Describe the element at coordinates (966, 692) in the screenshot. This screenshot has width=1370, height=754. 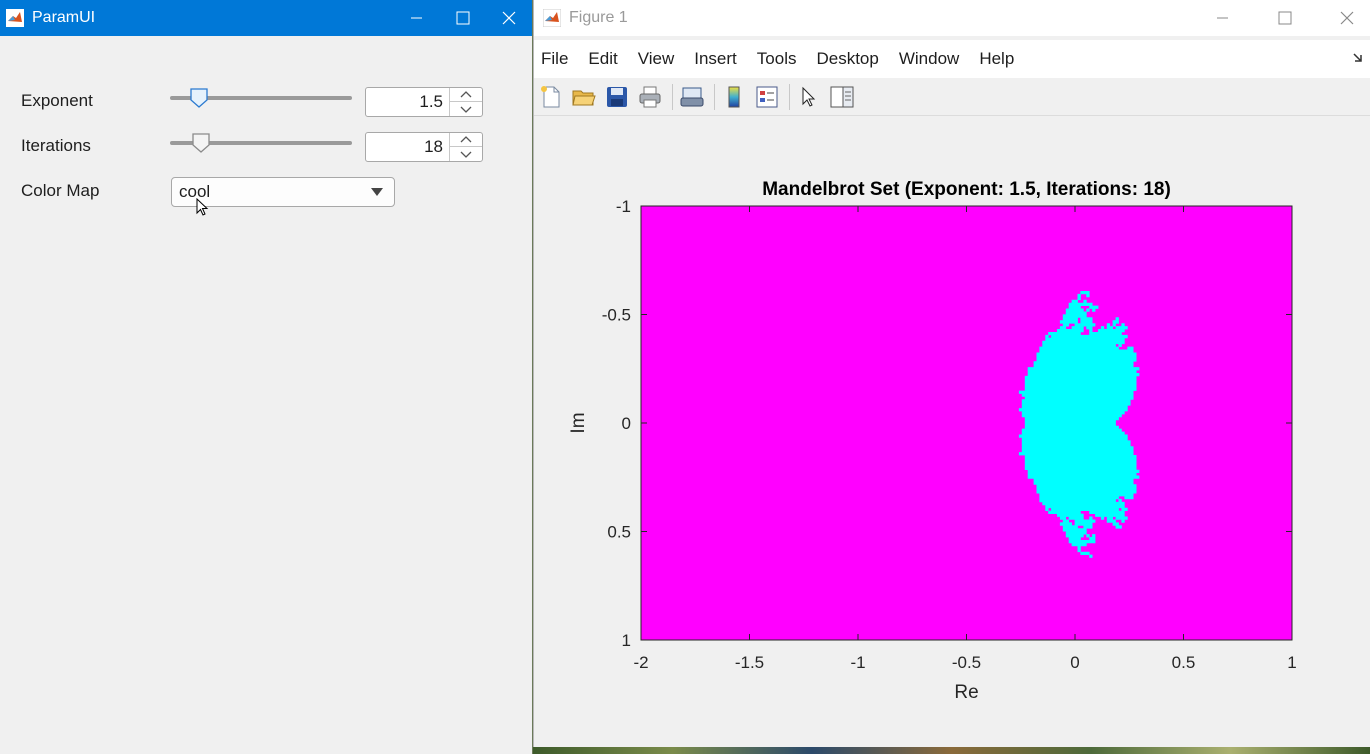
I see `x-axis-label: Re` at that location.